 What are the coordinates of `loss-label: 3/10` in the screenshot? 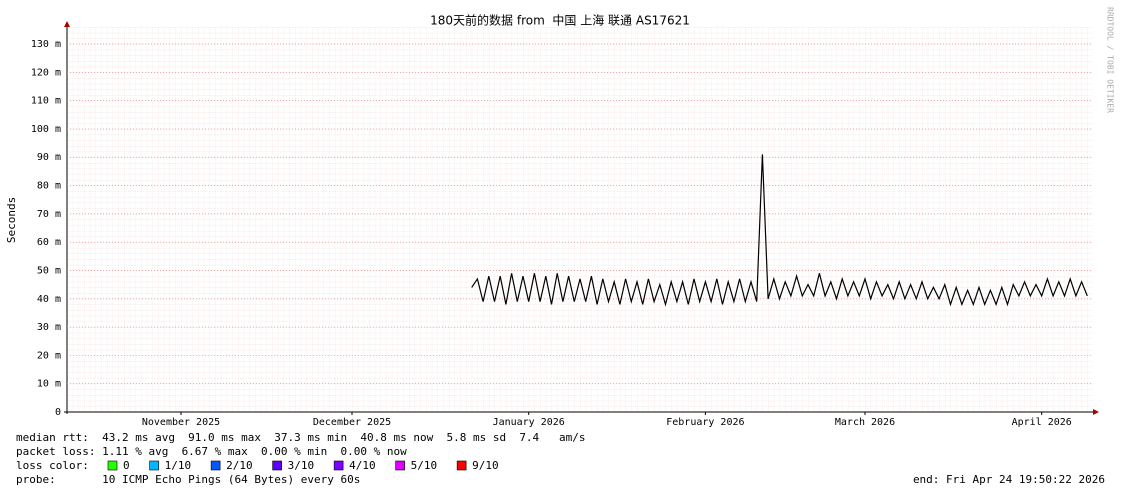 It's located at (301, 465).